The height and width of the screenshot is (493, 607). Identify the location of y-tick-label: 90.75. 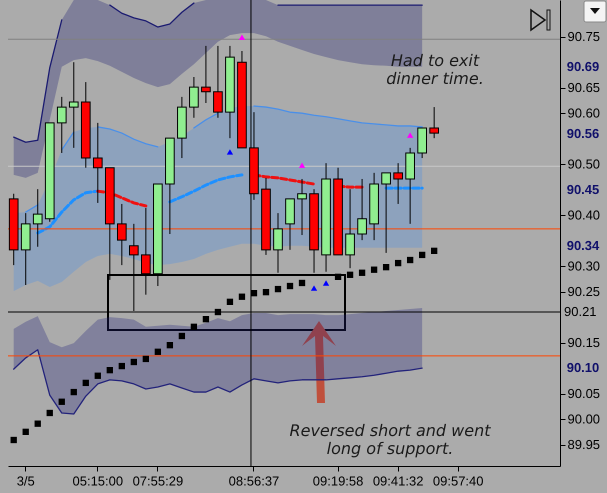
(584, 36).